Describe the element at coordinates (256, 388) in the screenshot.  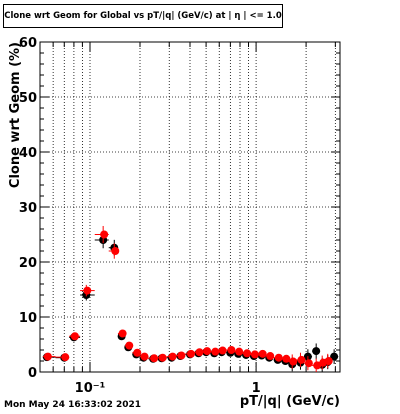
I see `x-tick-label: 1` at that location.